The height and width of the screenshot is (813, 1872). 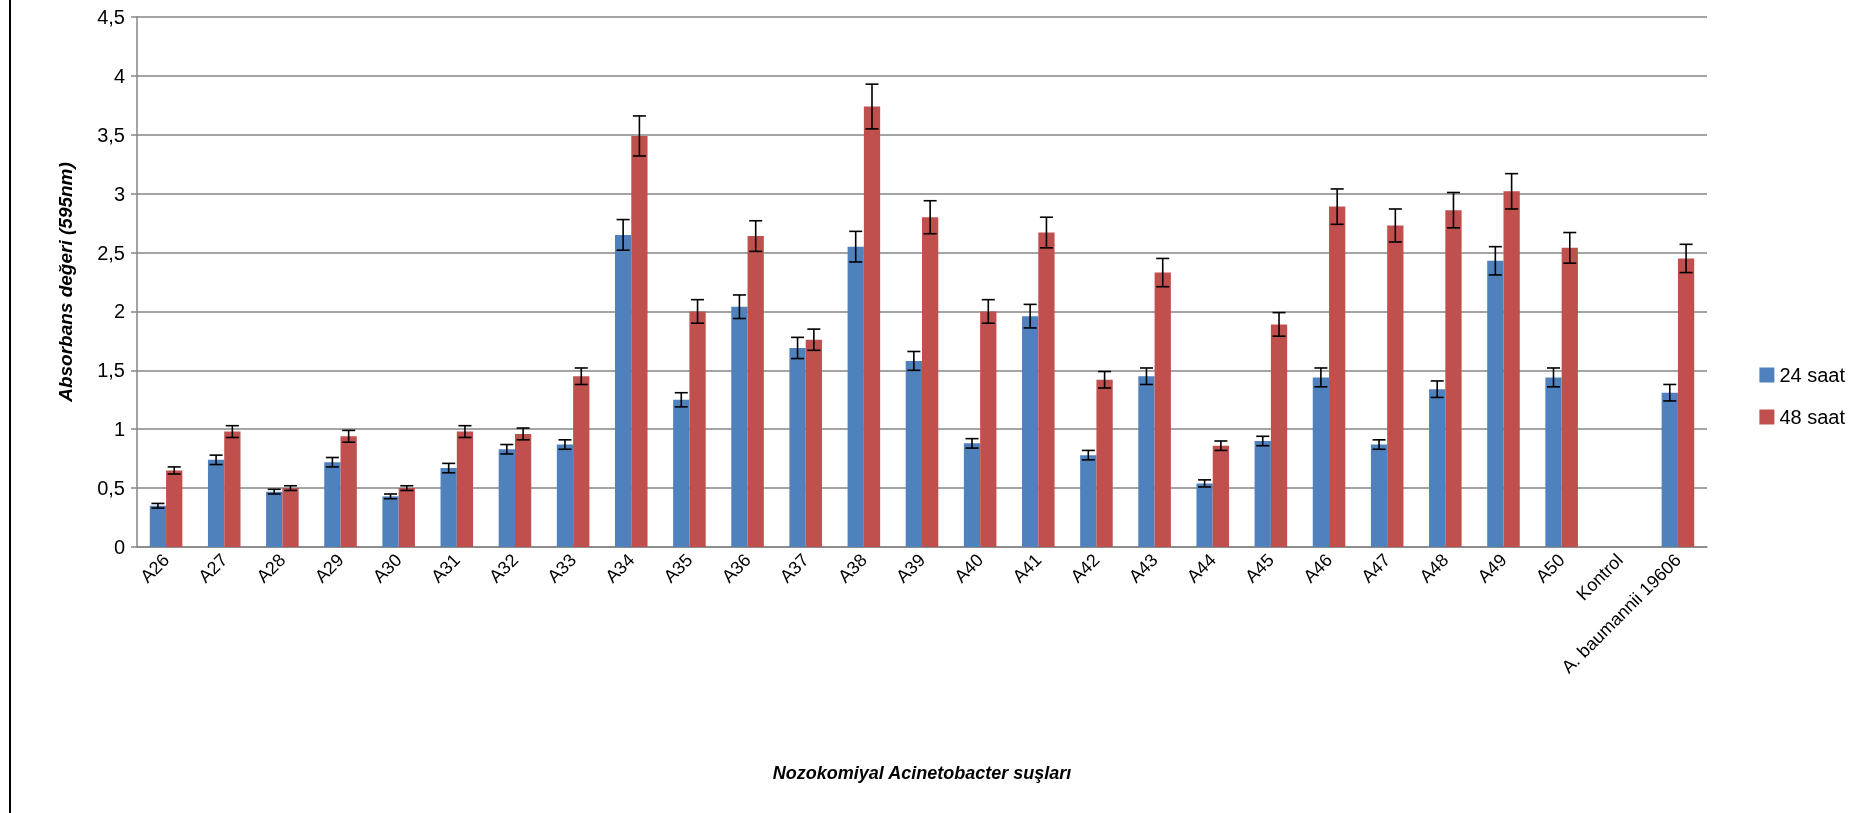 I want to click on legend-label: 24 saat, so click(x=1812, y=375).